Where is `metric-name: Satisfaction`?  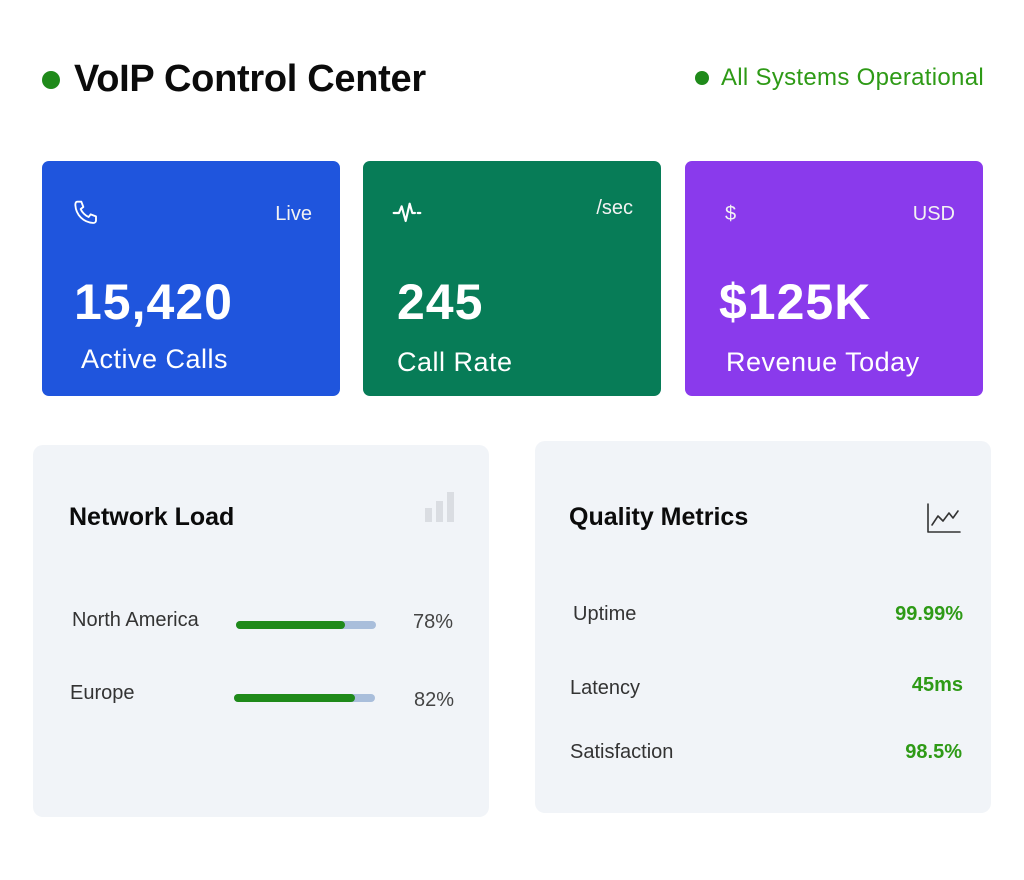
metric-name: Satisfaction is located at coordinates (622, 752).